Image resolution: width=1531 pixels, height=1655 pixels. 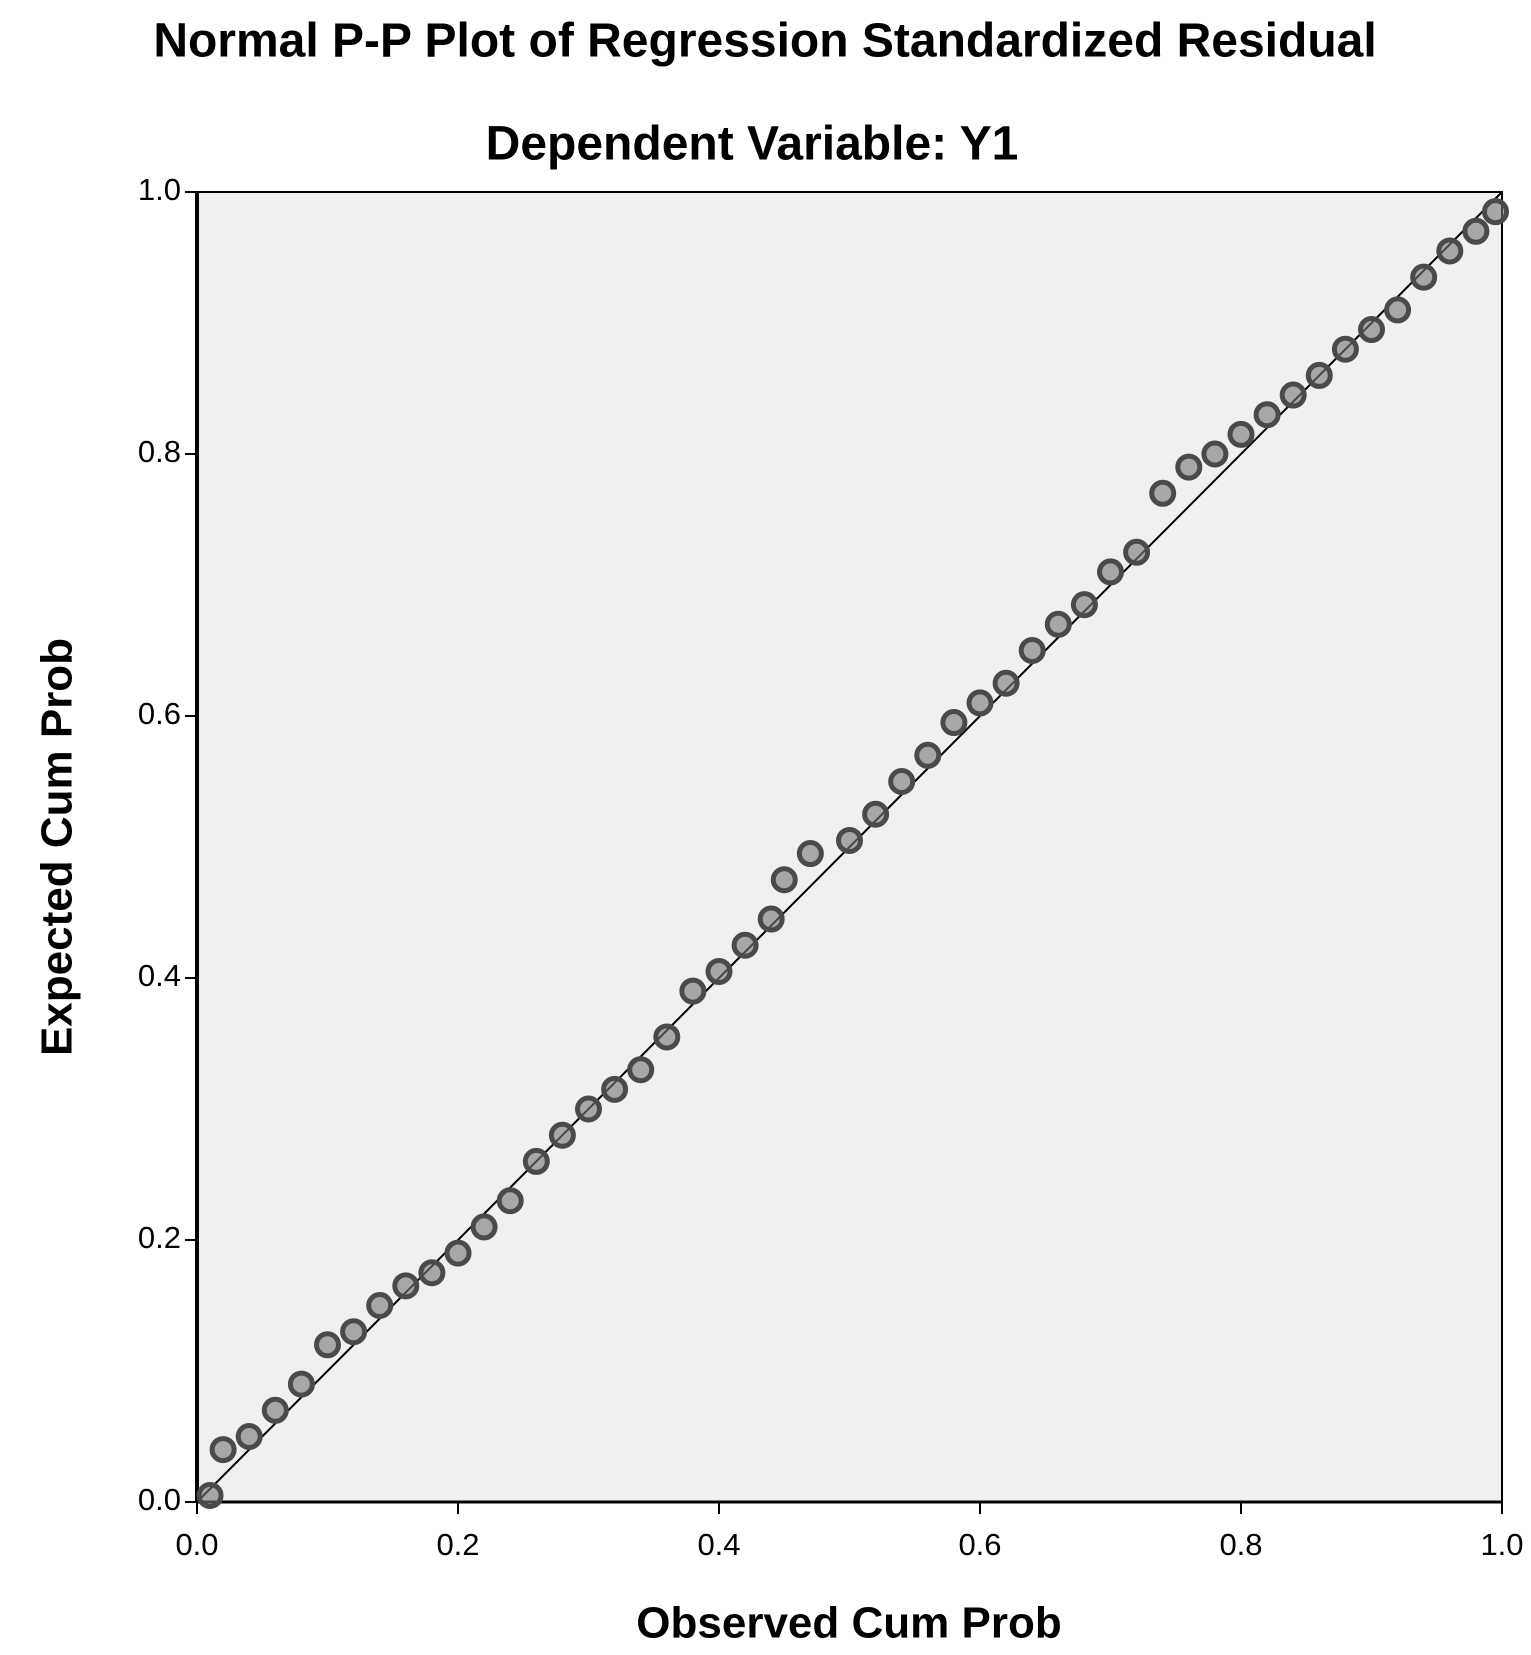 I want to click on x-tick-label: 0.4, so click(x=718, y=1544).